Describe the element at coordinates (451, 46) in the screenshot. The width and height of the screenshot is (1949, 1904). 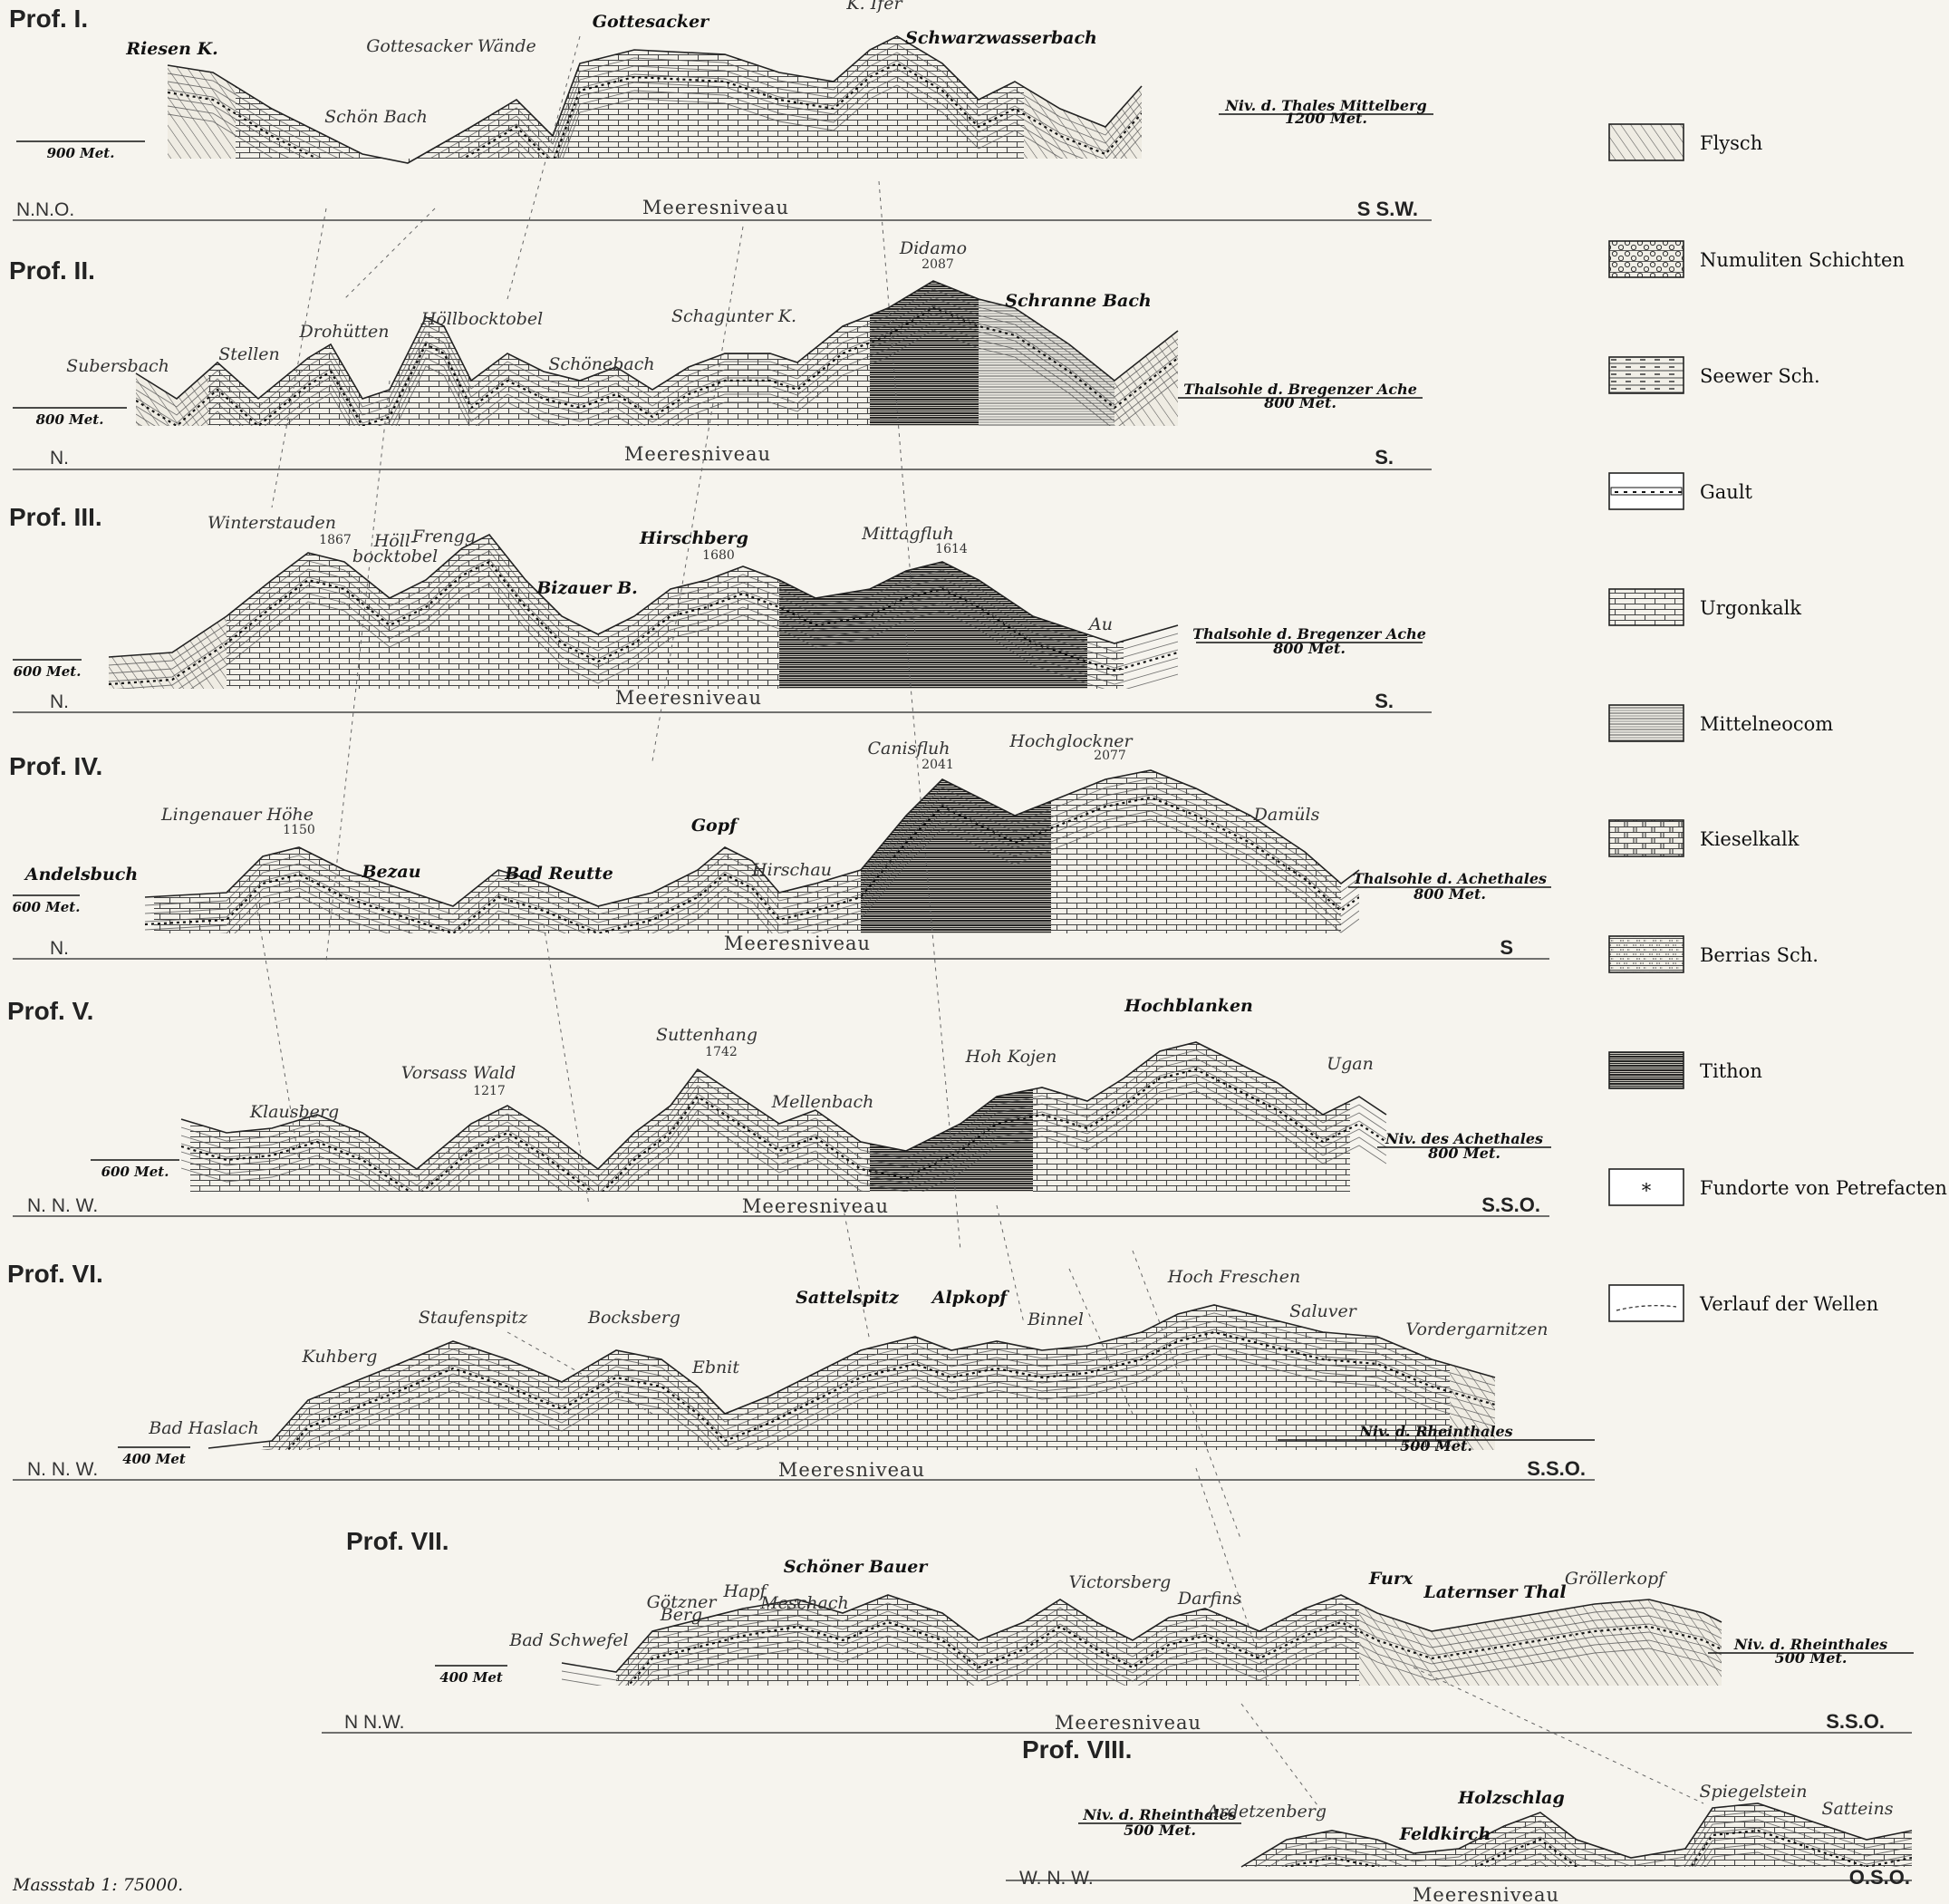
I see `place-label: Gottesacker Wände` at that location.